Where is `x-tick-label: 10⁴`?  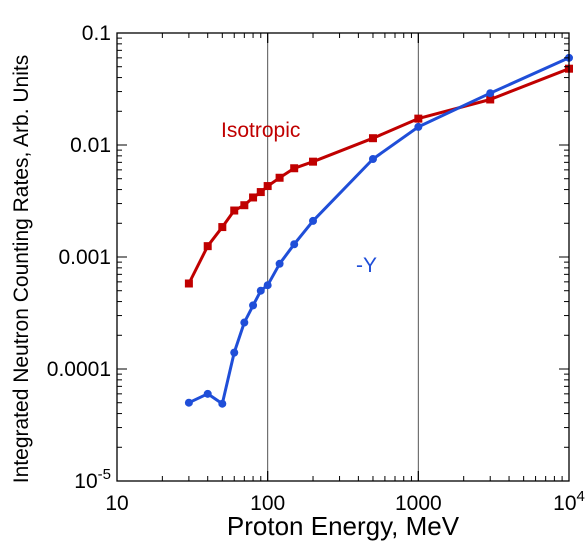
x-tick-label: 10⁴ is located at coordinates (569, 501).